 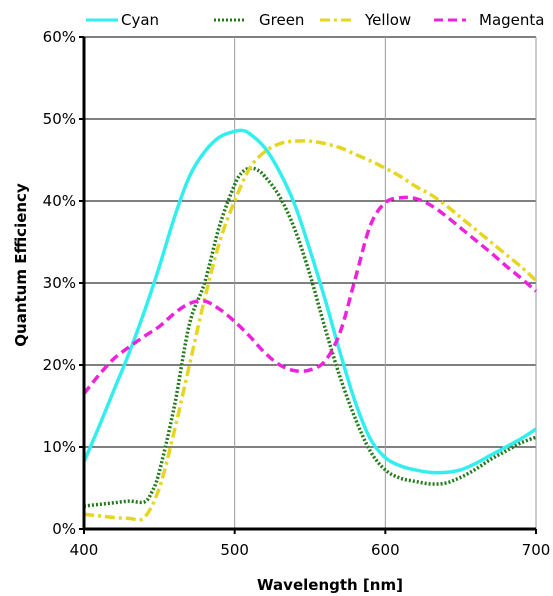 I want to click on y-tick-label: 50%, so click(x=59, y=119).